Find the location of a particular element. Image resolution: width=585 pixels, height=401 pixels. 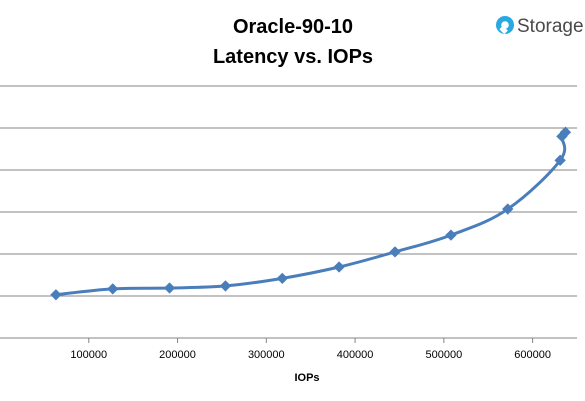

brand-logo: Storage is located at coordinates (540, 26).